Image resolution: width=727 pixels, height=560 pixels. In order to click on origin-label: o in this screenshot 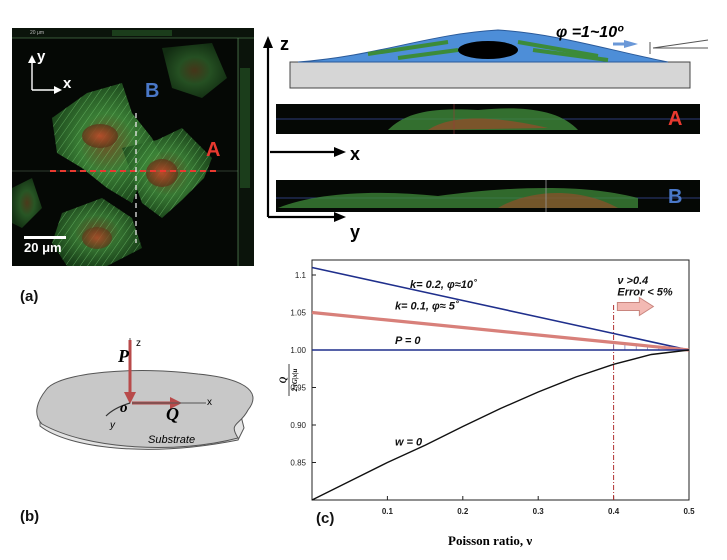, I will do `click(124, 408)`.